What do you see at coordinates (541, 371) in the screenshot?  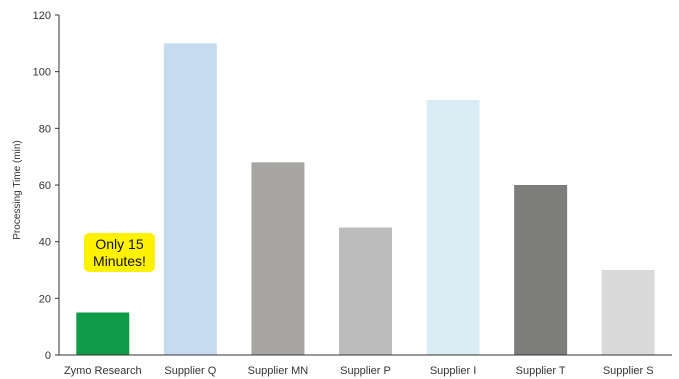 I see `x-tick-label: Supplier T` at bounding box center [541, 371].